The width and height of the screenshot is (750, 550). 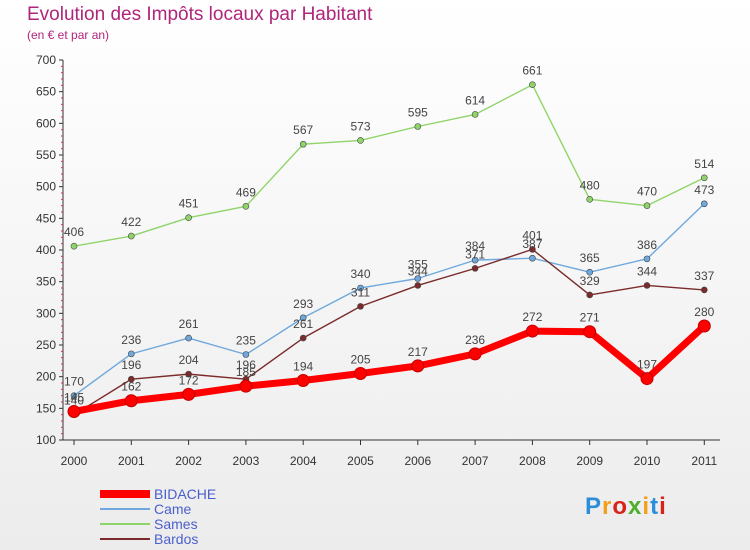 What do you see at coordinates (74, 461) in the screenshot?
I see `x-tick-label: 2000` at bounding box center [74, 461].